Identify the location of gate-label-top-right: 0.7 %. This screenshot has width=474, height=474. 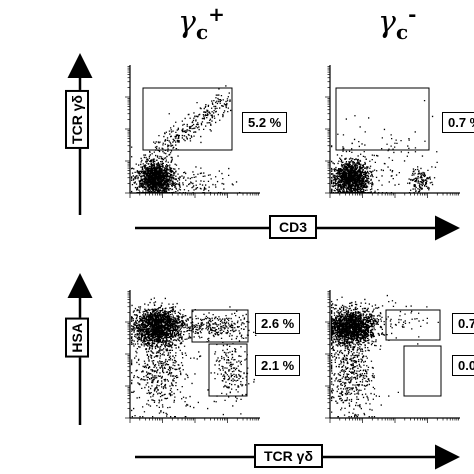
(458, 122).